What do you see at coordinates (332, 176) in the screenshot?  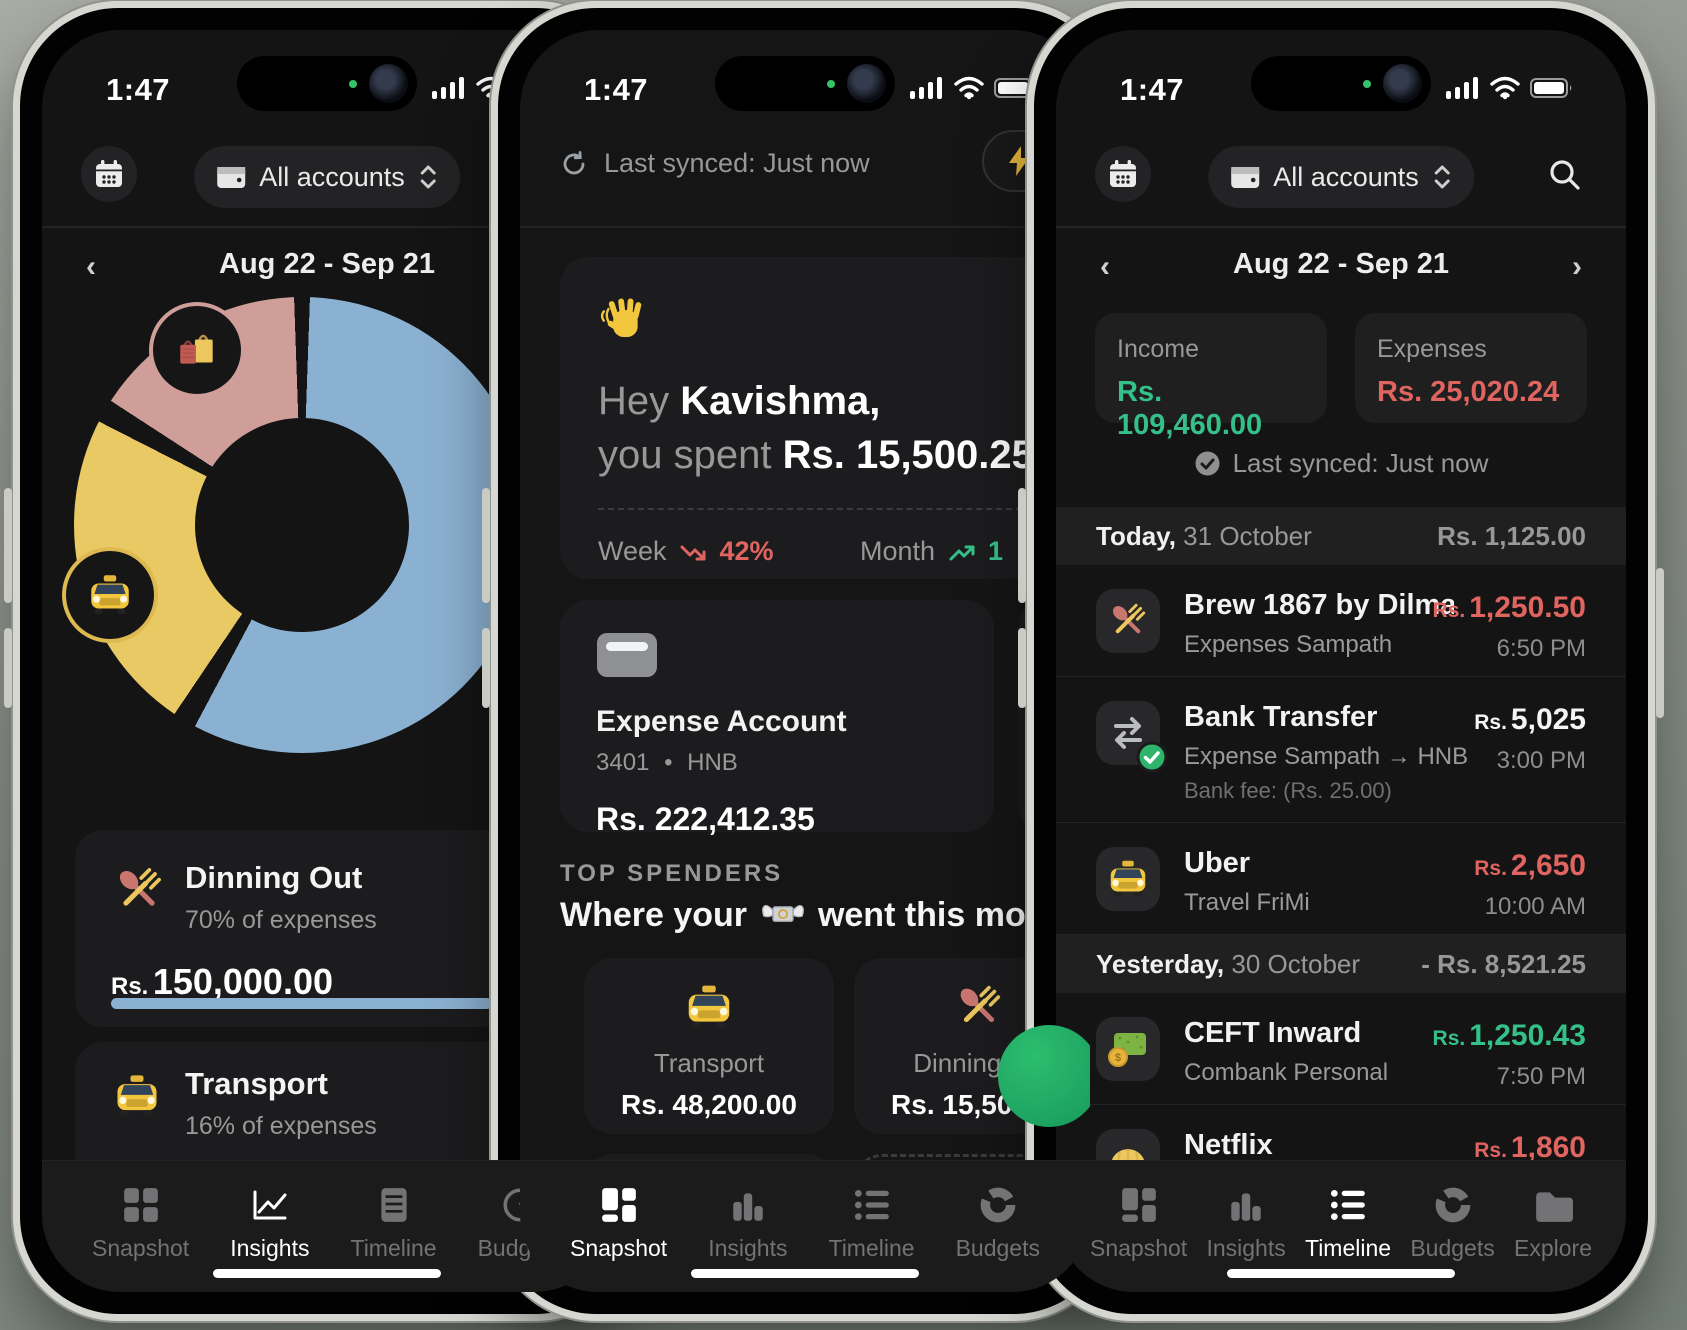 I see `account-selector-label: All accounts` at bounding box center [332, 176].